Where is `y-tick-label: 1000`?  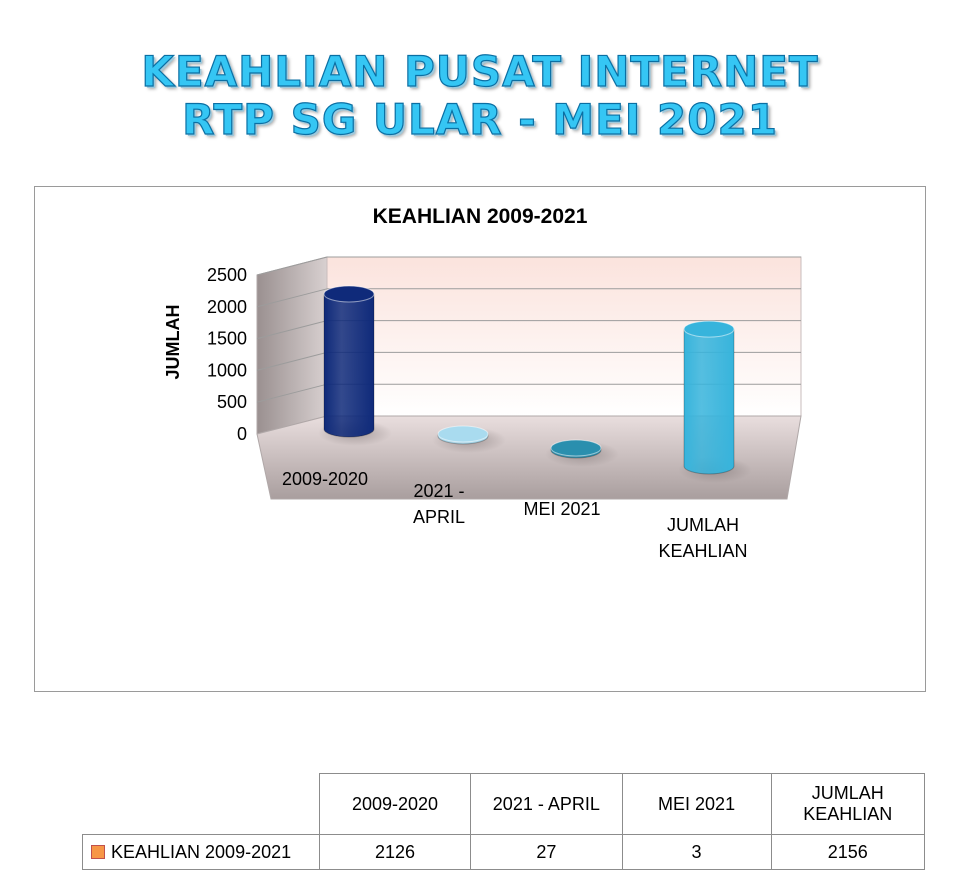 y-tick-label: 1000 is located at coordinates (227, 370).